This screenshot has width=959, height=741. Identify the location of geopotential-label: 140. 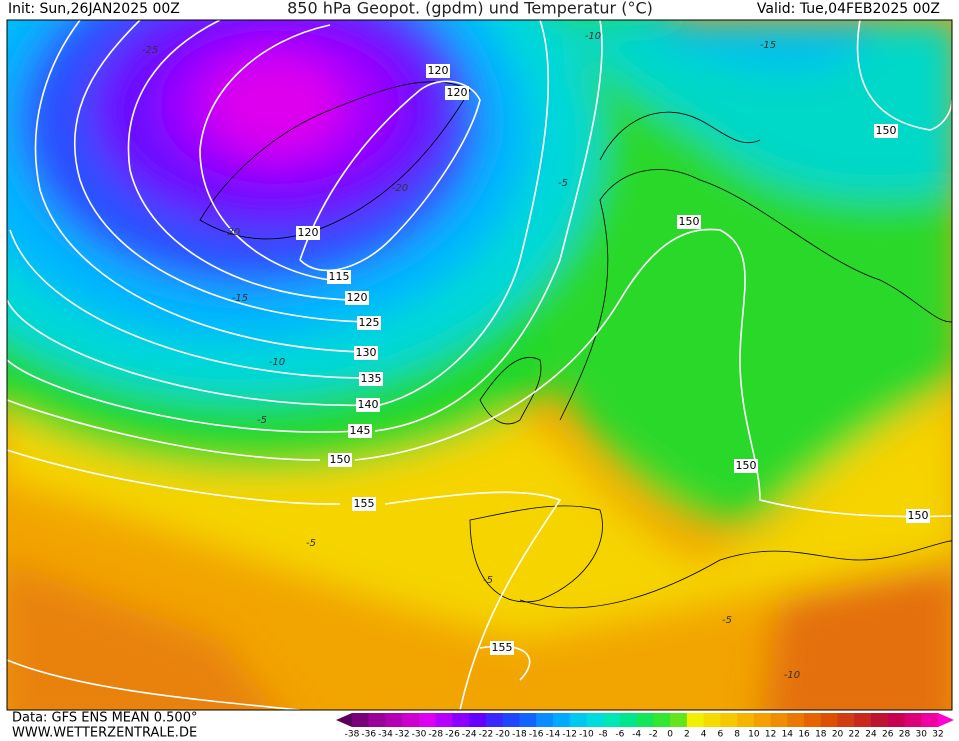
(368, 404).